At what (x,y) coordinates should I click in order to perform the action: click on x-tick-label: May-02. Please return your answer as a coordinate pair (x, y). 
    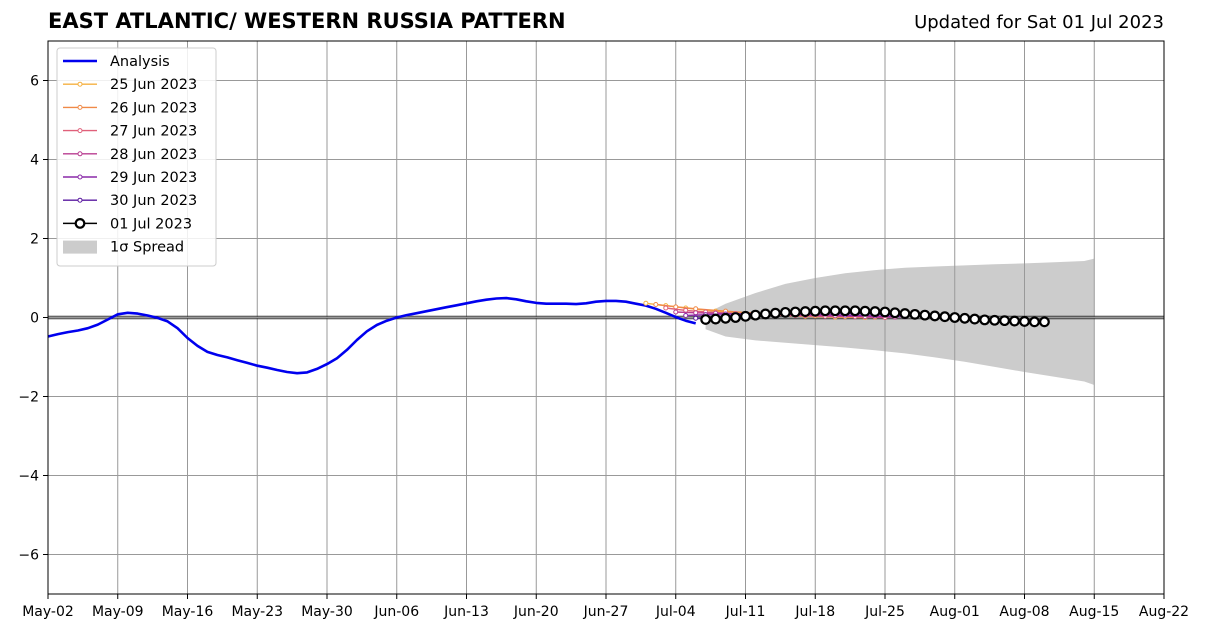
    Looking at the image, I should click on (48, 612).